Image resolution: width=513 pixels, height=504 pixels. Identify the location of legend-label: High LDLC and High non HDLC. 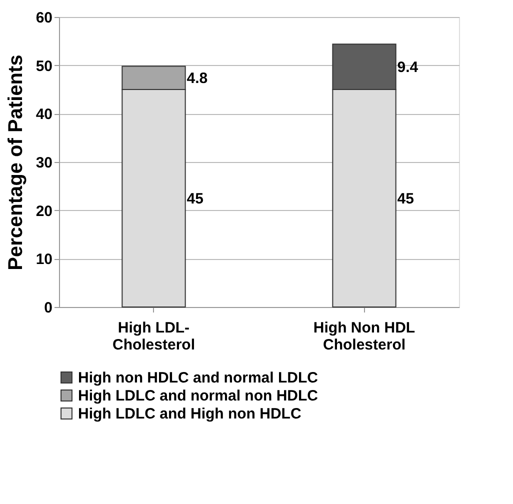
(190, 414).